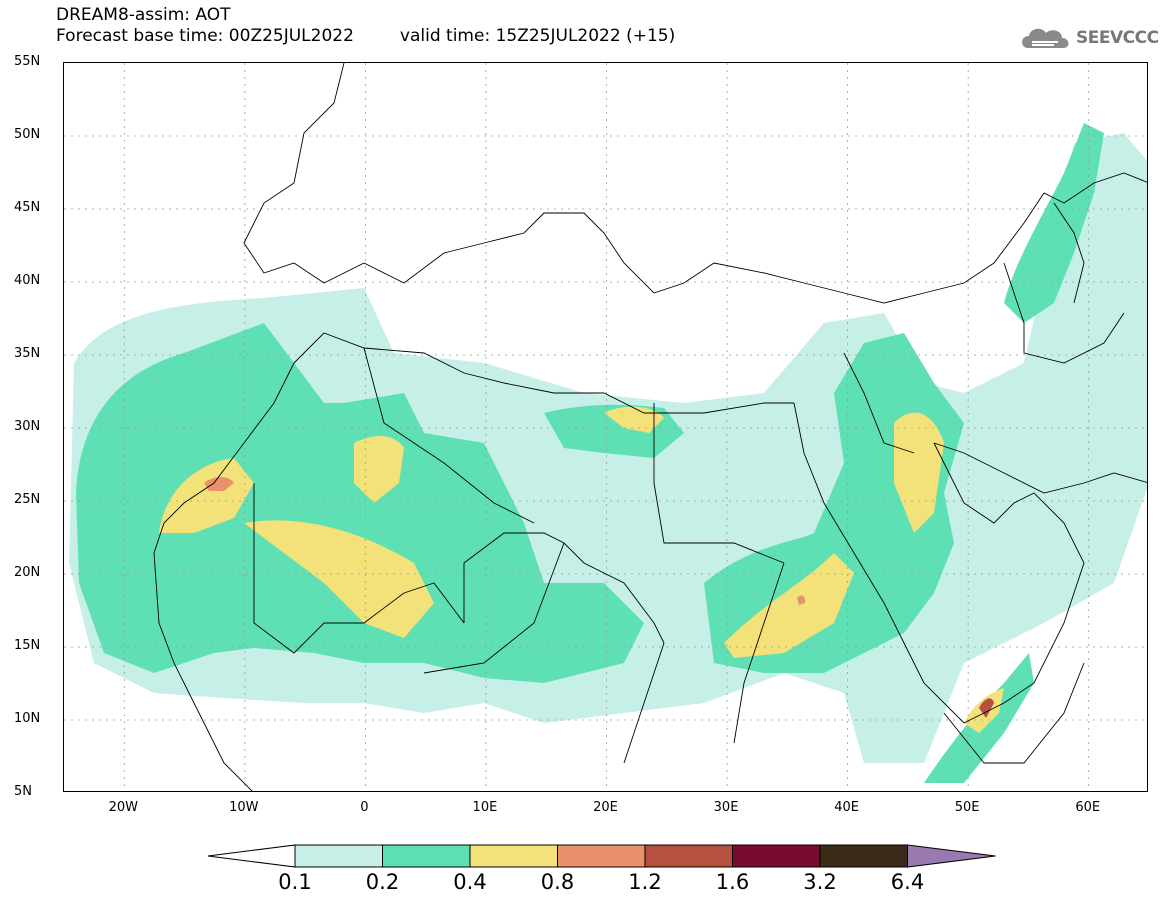 This screenshot has height=905, width=1165. Describe the element at coordinates (919, 472) in the screenshot. I see `aot-band-yellow-iraq` at that location.